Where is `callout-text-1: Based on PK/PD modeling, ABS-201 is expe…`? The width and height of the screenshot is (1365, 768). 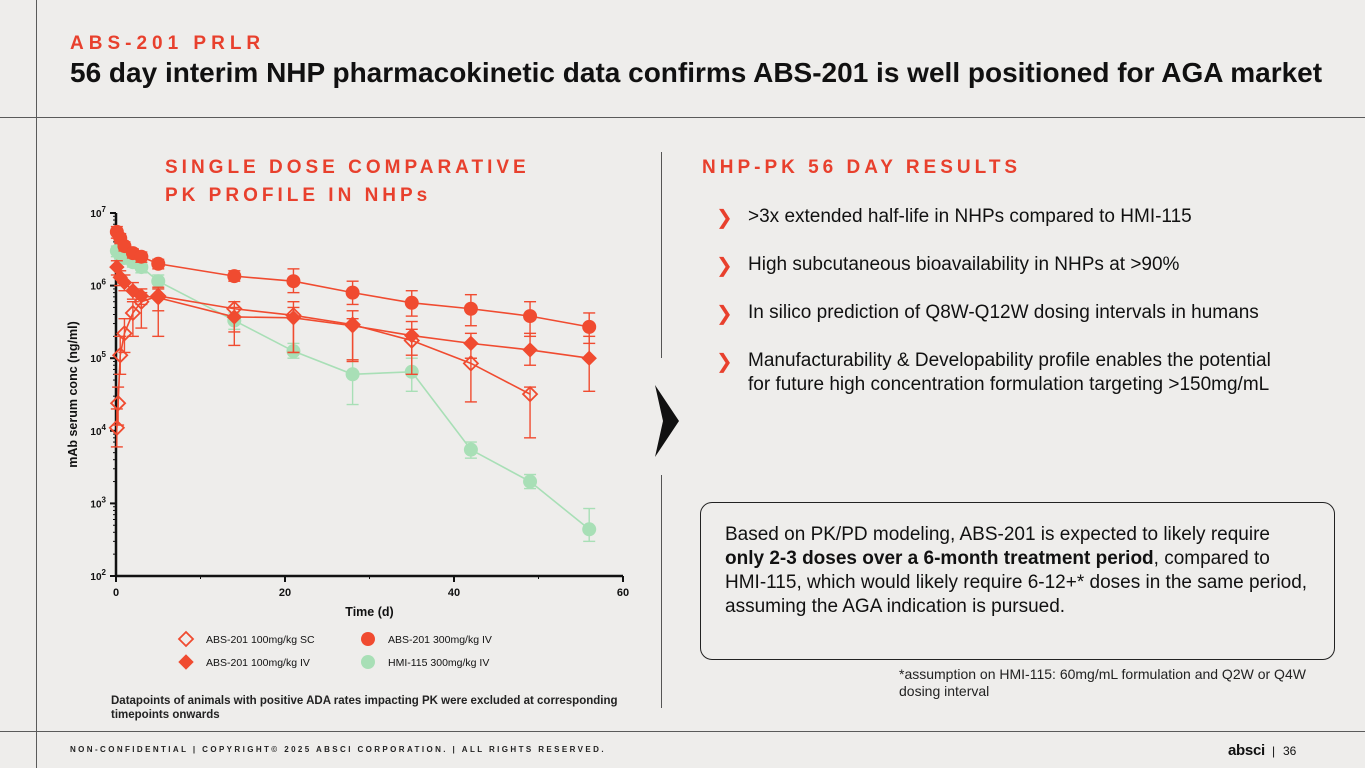
callout-text-1: Based on PK/PD modeling, ABS-201 is expe… is located at coordinates (997, 534).